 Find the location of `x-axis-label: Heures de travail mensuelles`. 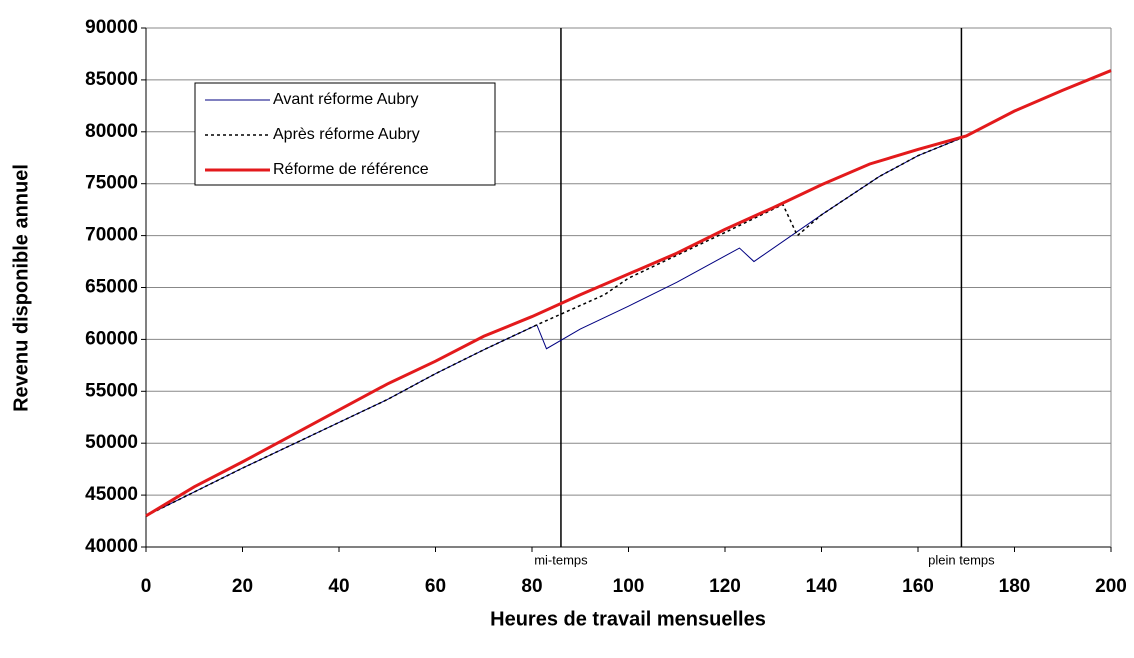

x-axis-label: Heures de travail mensuelles is located at coordinates (628, 619).